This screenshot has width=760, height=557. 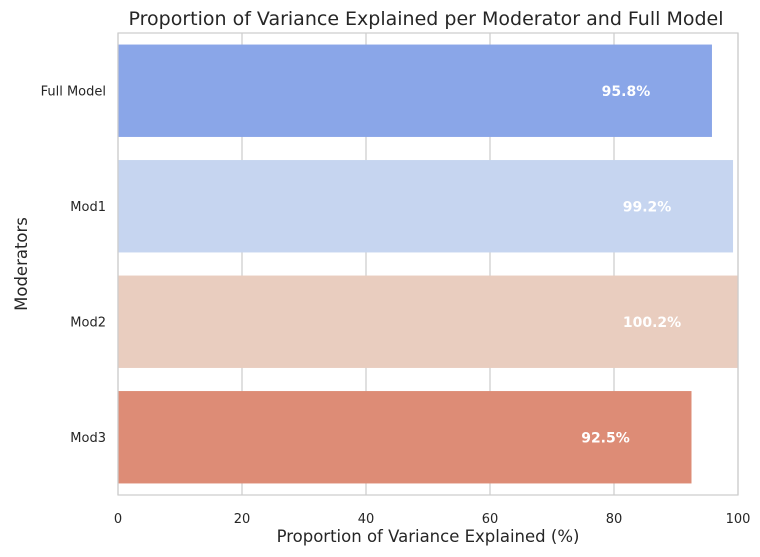 I want to click on bar-mod3, so click(x=405, y=437).